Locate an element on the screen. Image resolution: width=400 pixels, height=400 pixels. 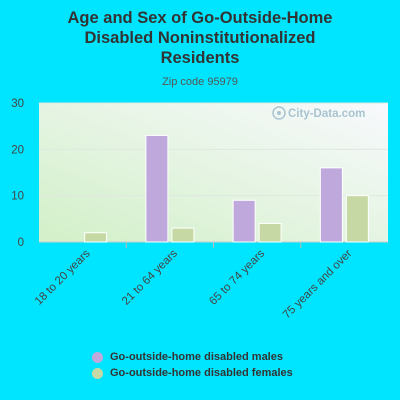
x-tick-label: 21 to 64 years is located at coordinates (150, 277).